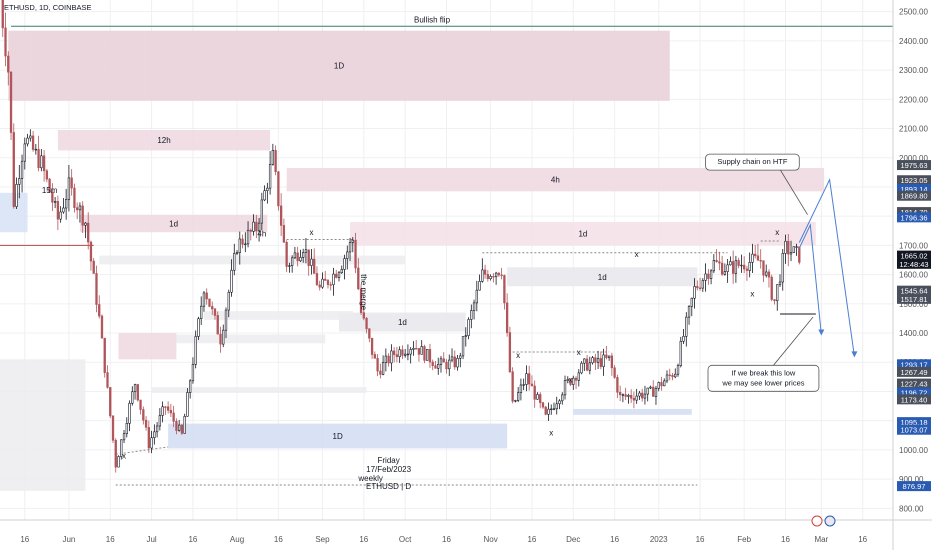 The height and width of the screenshot is (550, 932). I want to click on y-tick-label: 1500.00, so click(913, 304).